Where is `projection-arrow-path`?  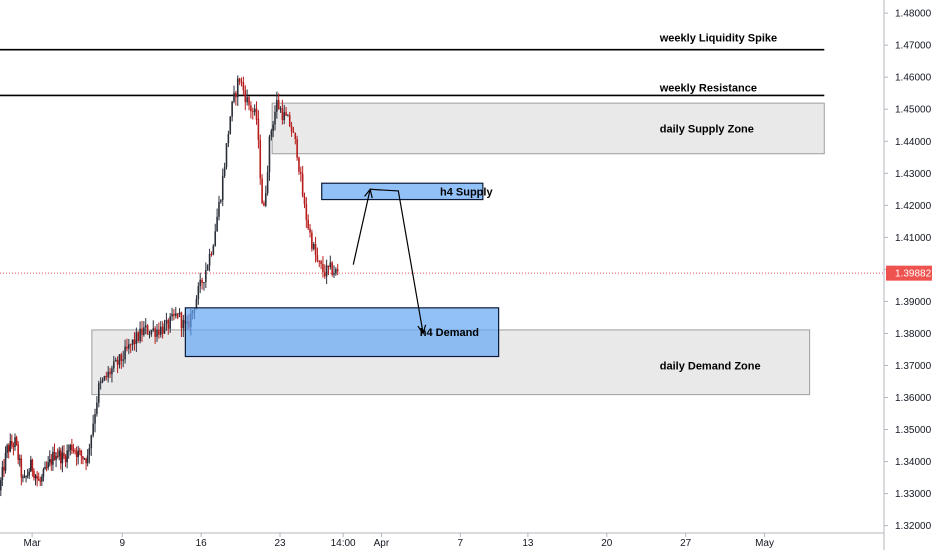
projection-arrow-path is located at coordinates (388, 261).